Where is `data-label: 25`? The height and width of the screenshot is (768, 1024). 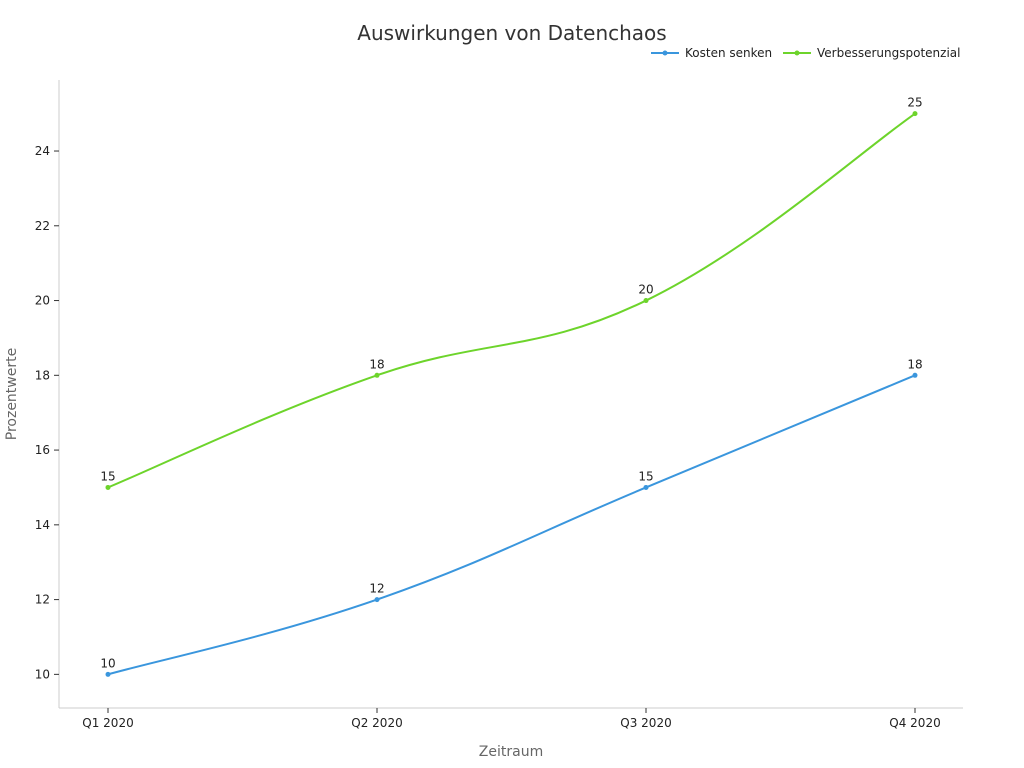
data-label: 25 is located at coordinates (914, 103).